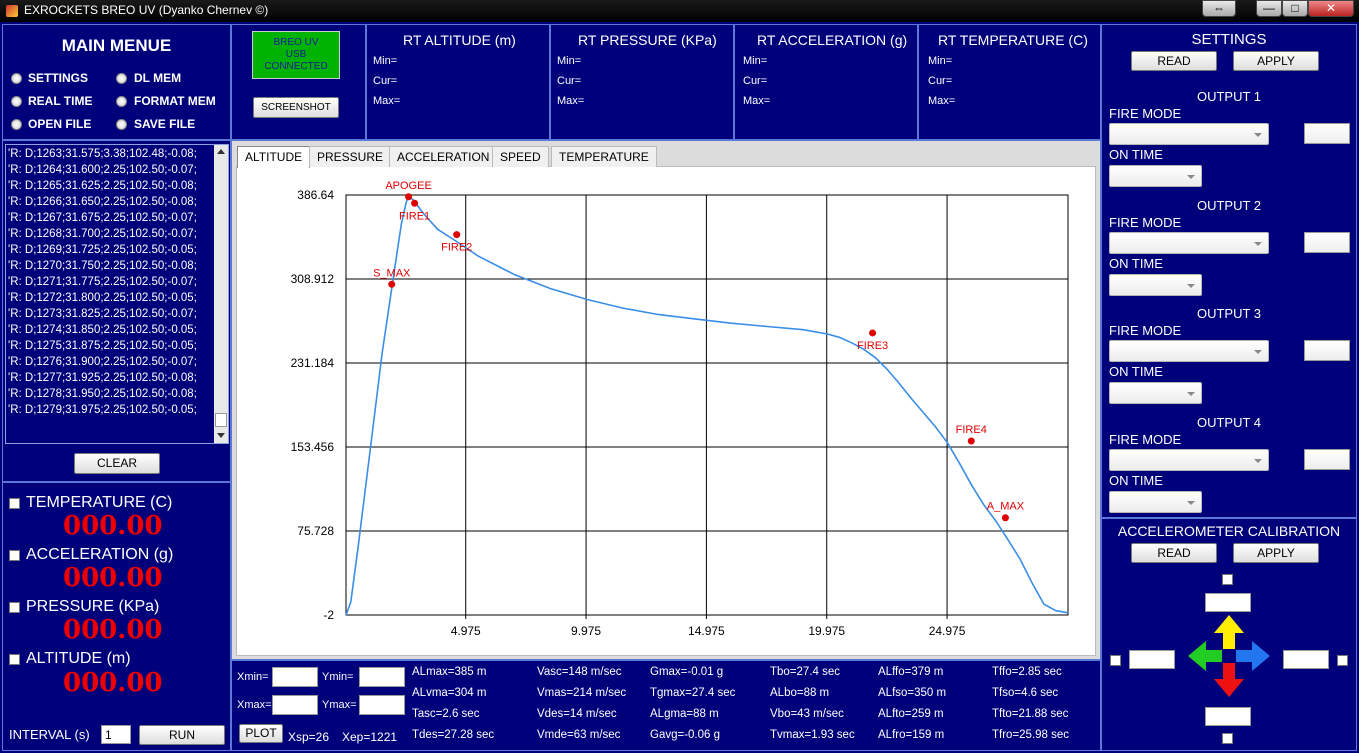 This screenshot has height=753, width=1359. What do you see at coordinates (102, 394) in the screenshot?
I see `log-line: 'R: D;1278;31.950;2.25;102.50;-0.08;` at bounding box center [102, 394].